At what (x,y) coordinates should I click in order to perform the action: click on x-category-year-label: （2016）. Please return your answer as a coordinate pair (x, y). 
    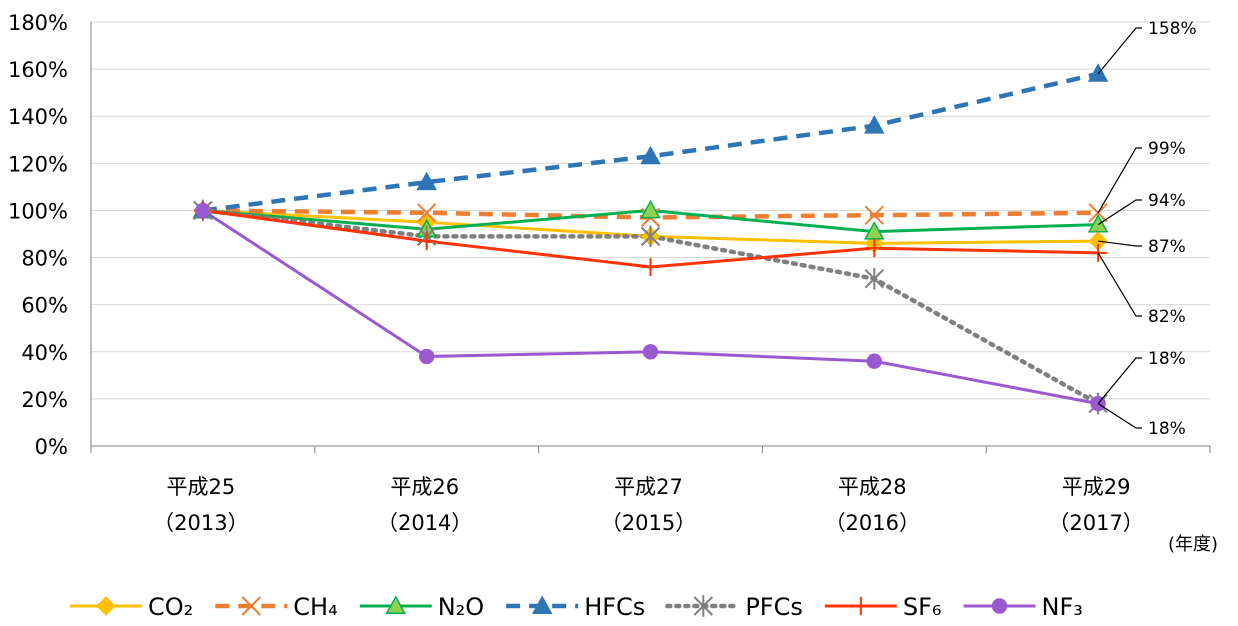
    Looking at the image, I should click on (872, 523).